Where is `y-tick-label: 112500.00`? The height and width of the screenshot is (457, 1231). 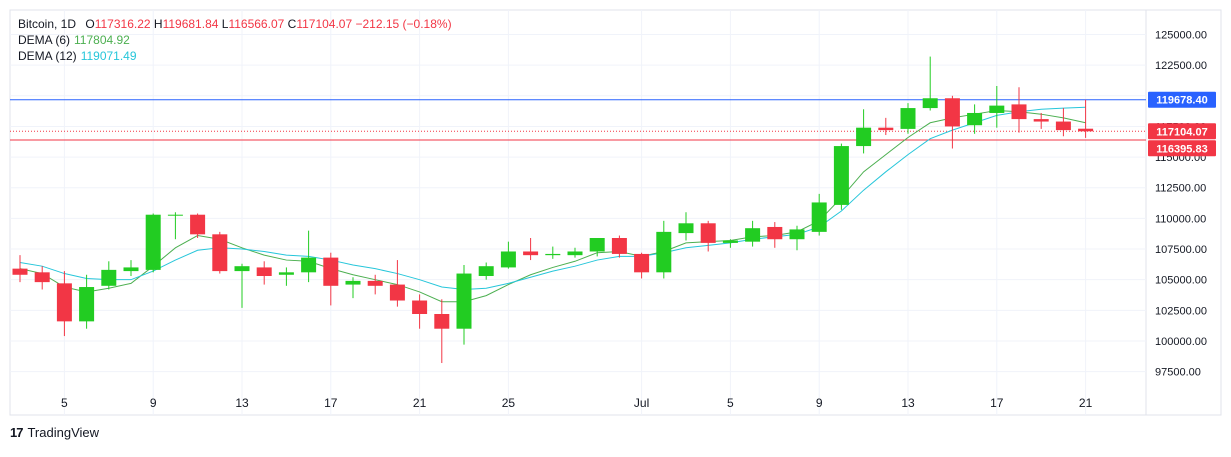
y-tick-label: 112500.00 is located at coordinates (1180, 189).